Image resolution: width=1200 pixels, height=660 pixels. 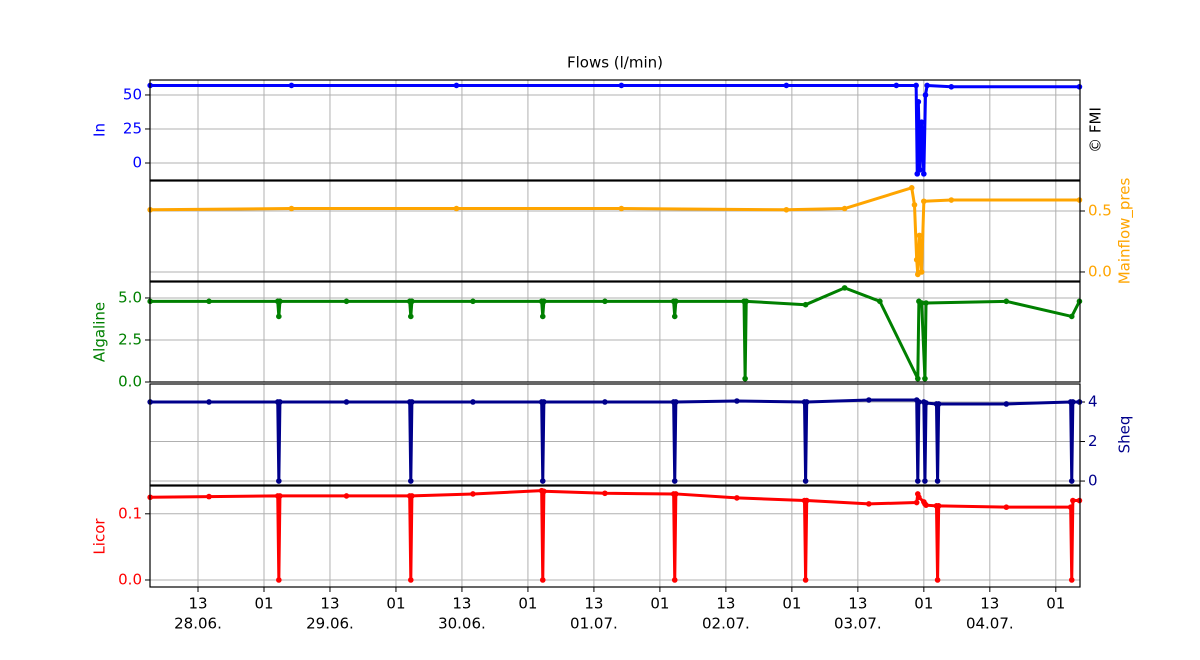 What do you see at coordinates (1093, 441) in the screenshot?
I see `y-tick-label: 2` at bounding box center [1093, 441].